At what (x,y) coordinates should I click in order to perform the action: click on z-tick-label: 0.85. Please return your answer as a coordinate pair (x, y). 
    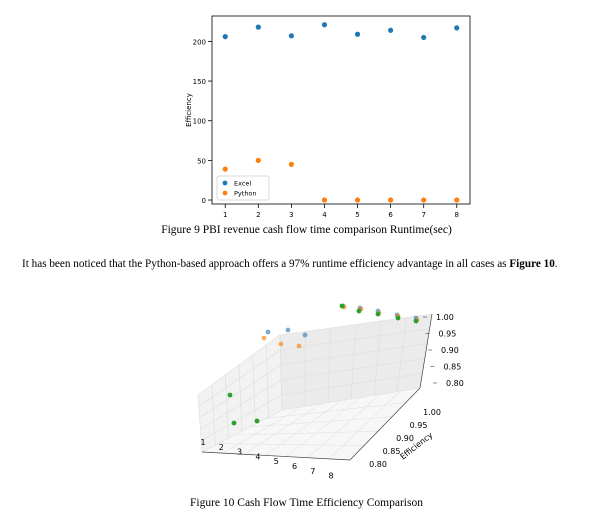
    Looking at the image, I should click on (453, 367).